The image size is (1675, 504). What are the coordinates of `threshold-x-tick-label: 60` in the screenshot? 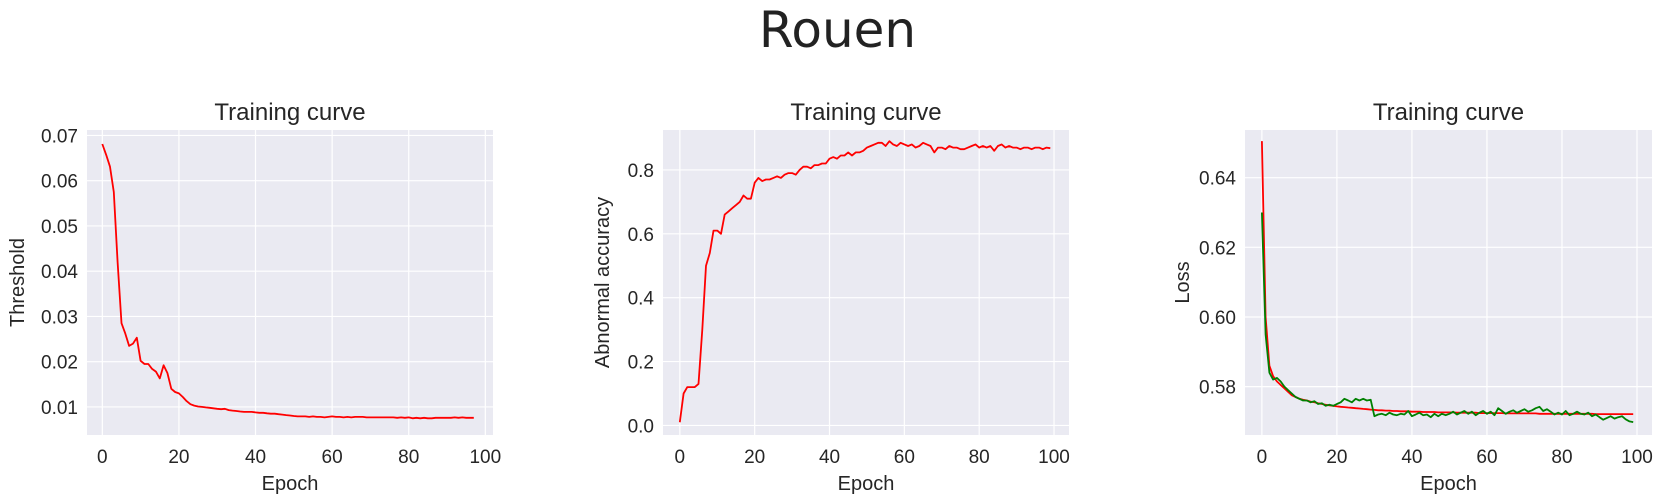 It's located at (332, 457).